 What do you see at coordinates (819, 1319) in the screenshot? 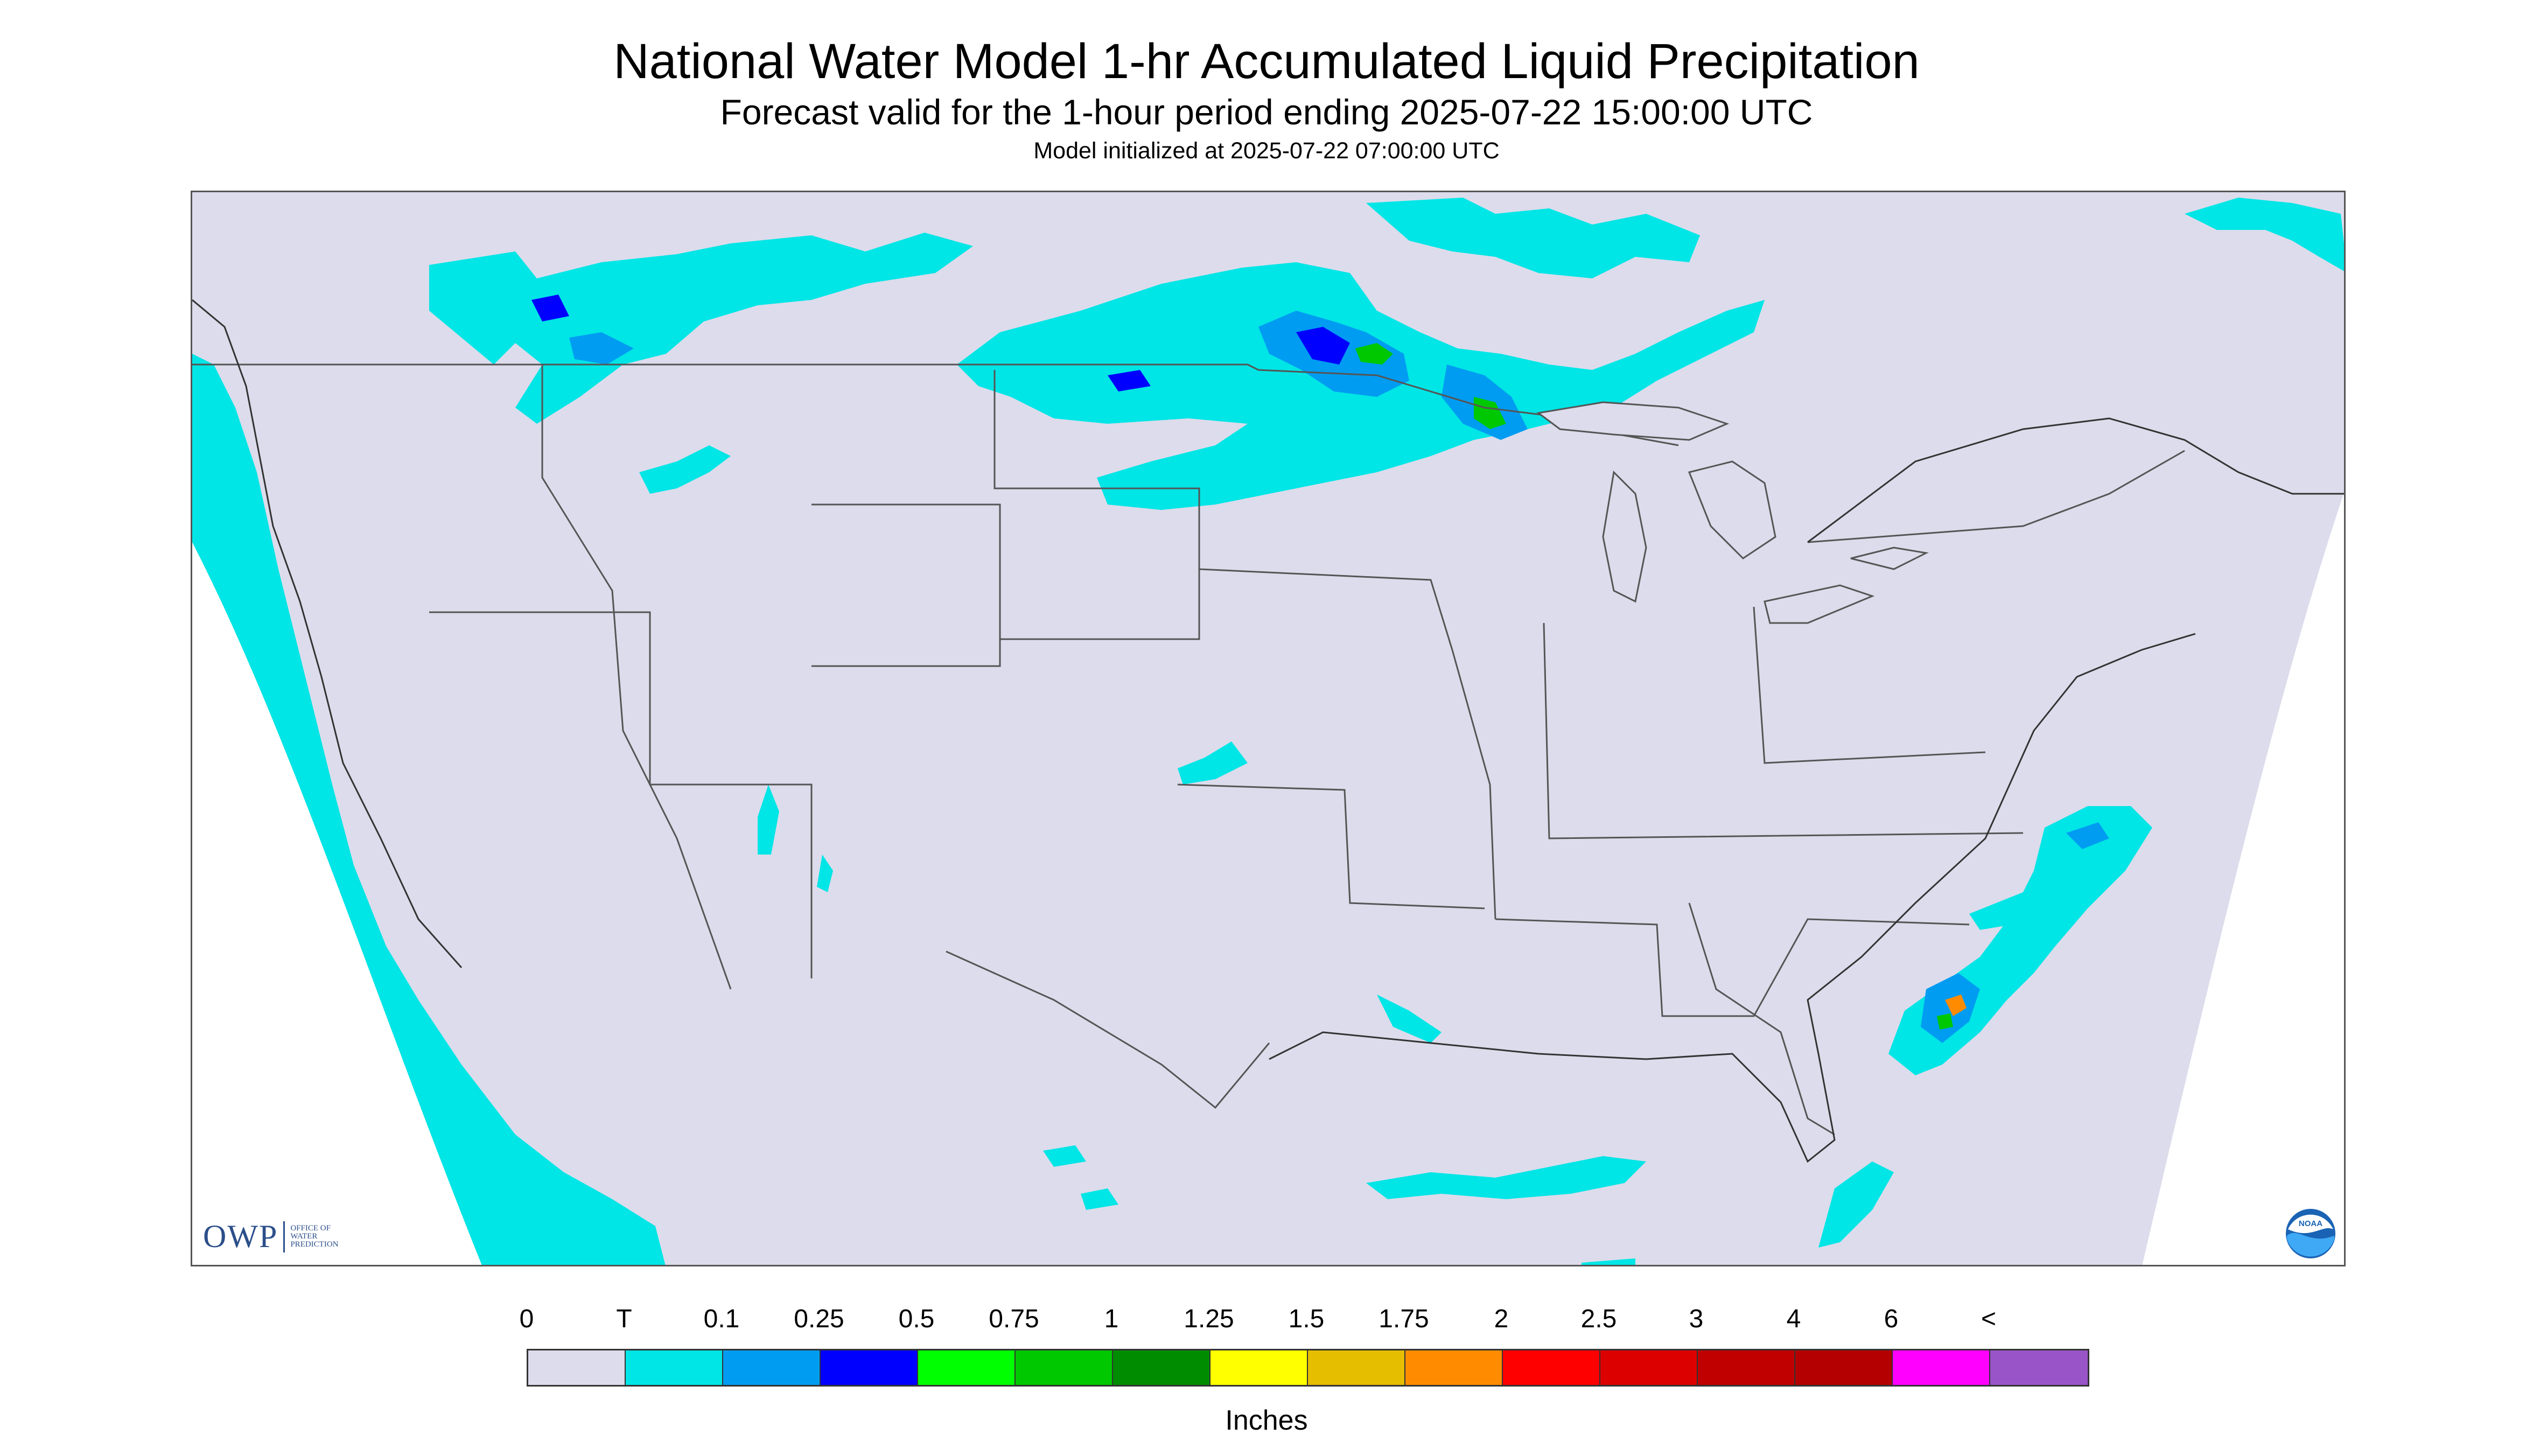
I see `legend-tick-label: 0.25` at bounding box center [819, 1319].